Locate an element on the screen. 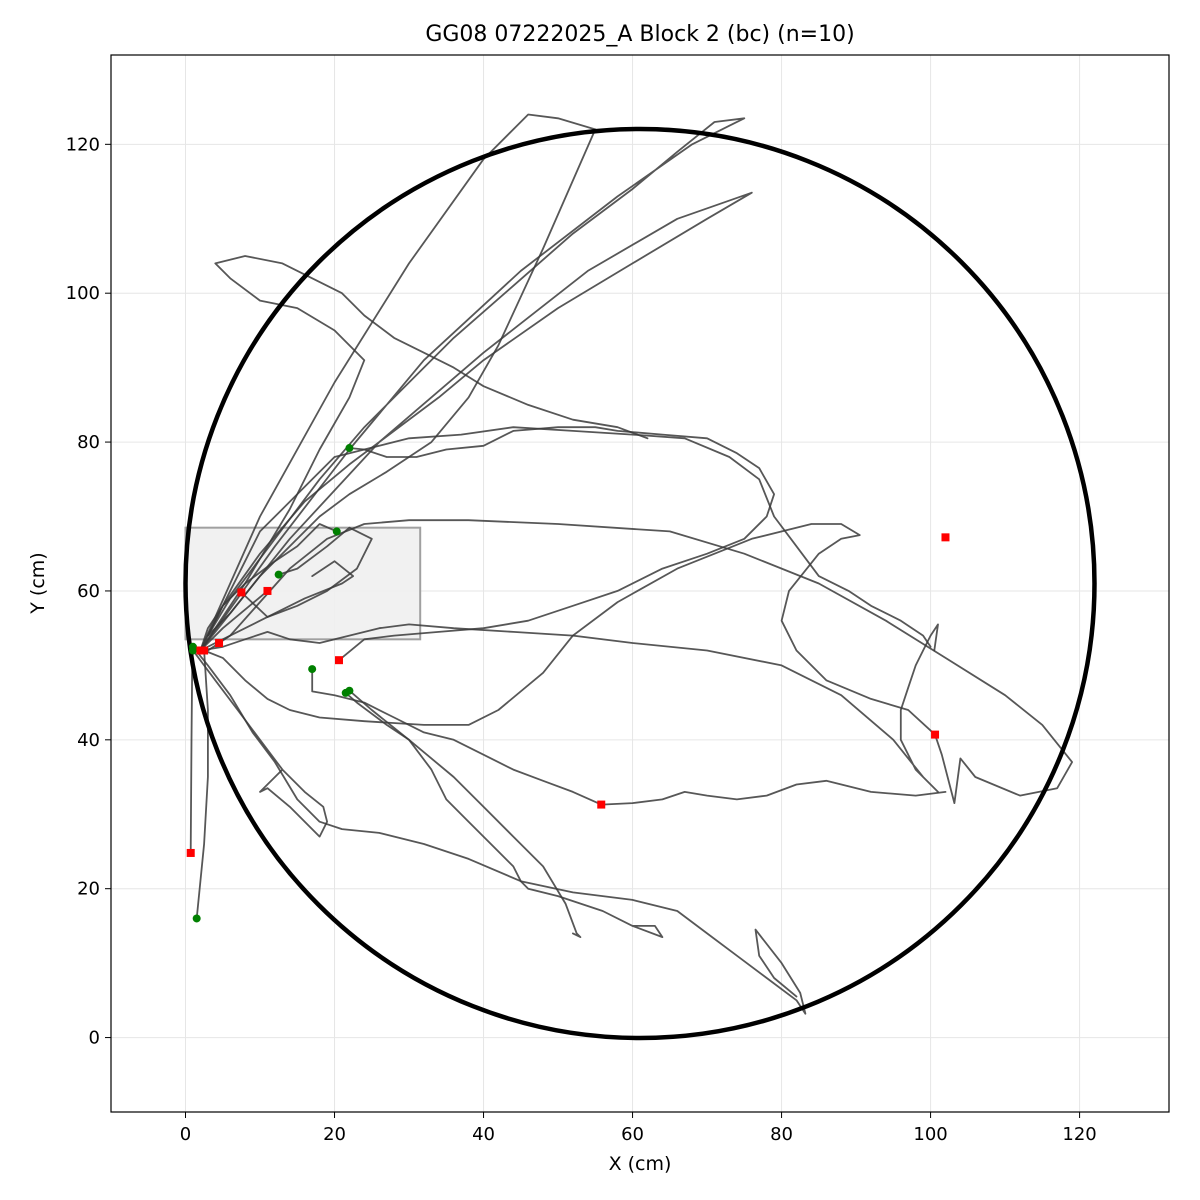 Image resolution: width=1200 pixels, height=1200 pixels. y-tick-label: 0 is located at coordinates (94, 1038).